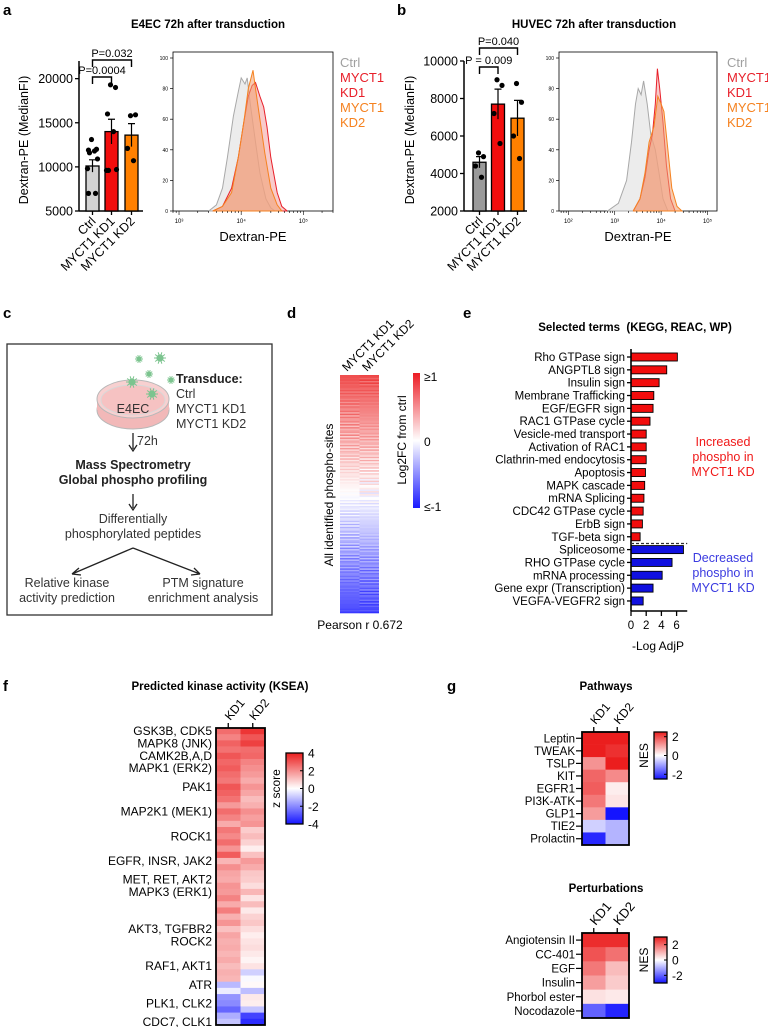 This screenshot has height=1027, width=768. What do you see at coordinates (92, 166) in the screenshot?
I see `error-bar` at bounding box center [92, 166].